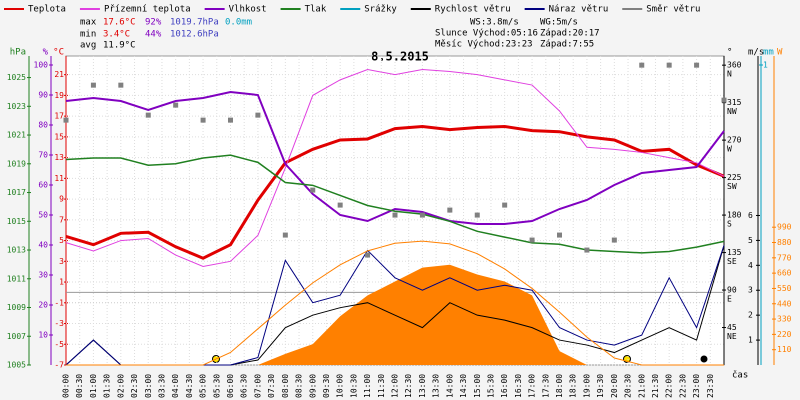 The image size is (800, 400). I want to click on y-tick-label: 1011, so click(16, 278).